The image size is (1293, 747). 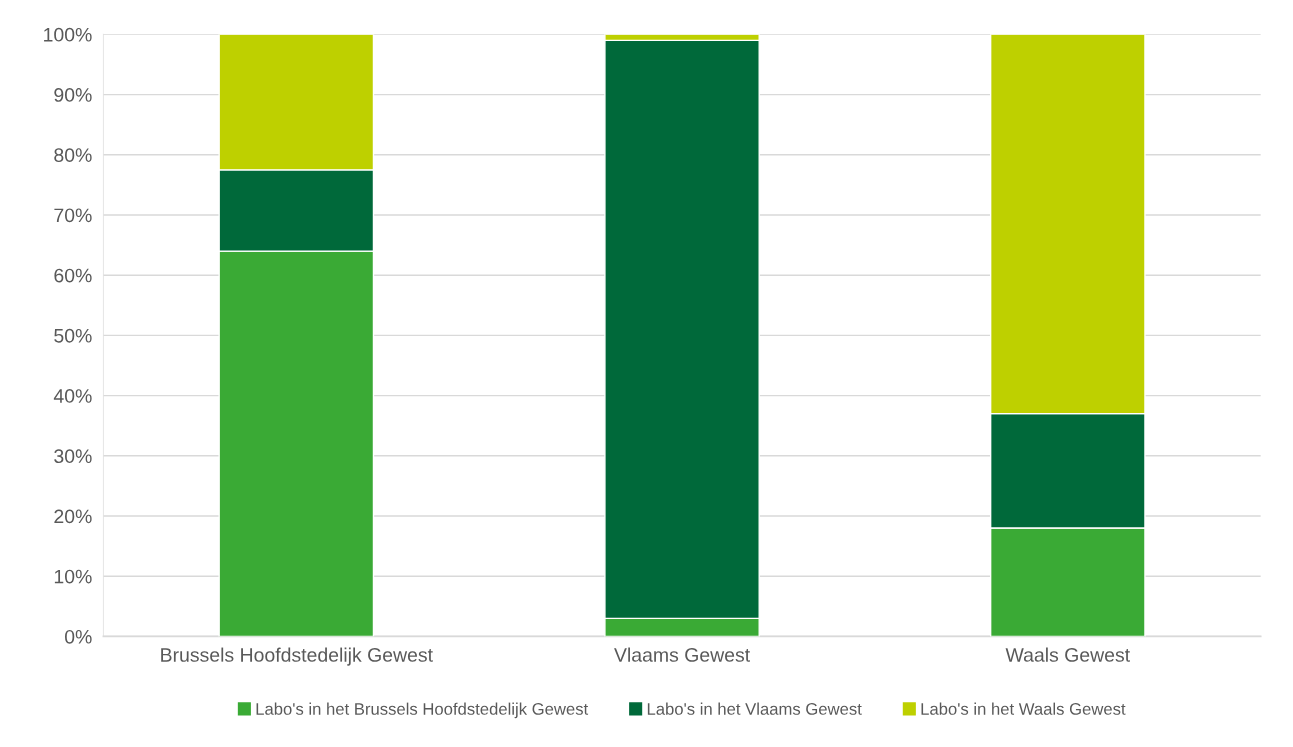 I want to click on x-tick-label: Waals Gewest, so click(x=1067, y=654).